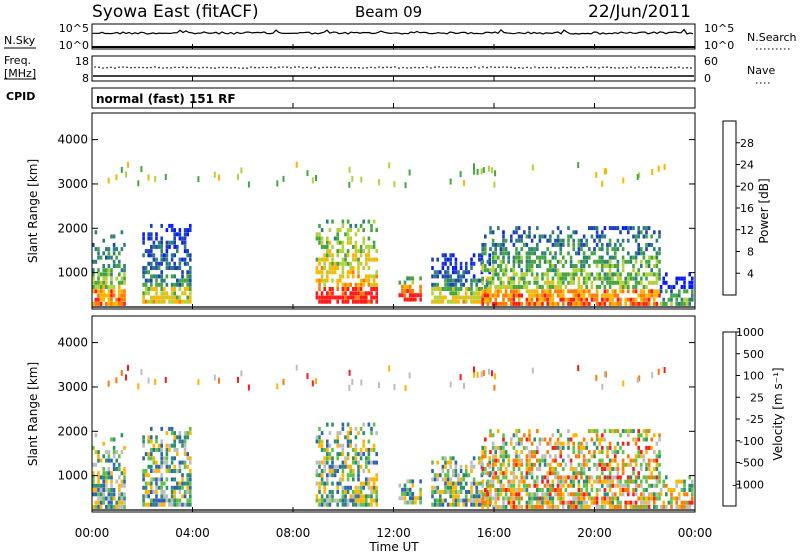  Describe the element at coordinates (20, 73) in the screenshot. I see `freq-label-2: [MHz]` at that location.